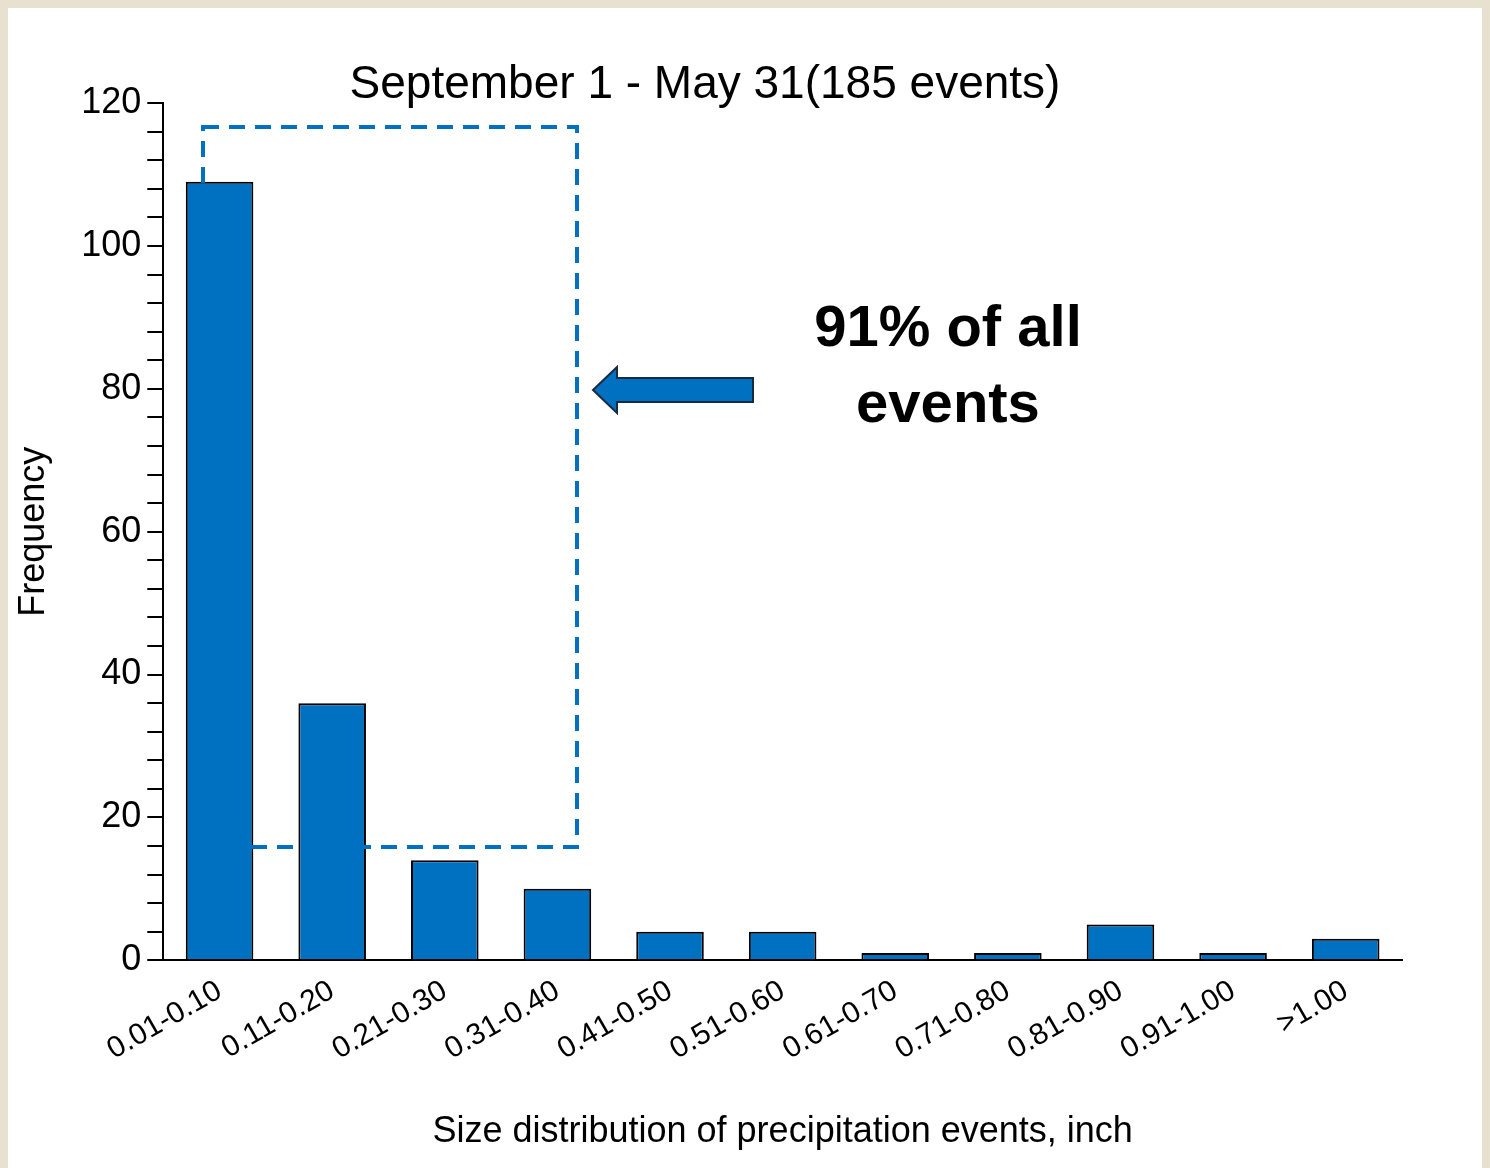 The width and height of the screenshot is (1490, 1168). Describe the element at coordinates (782, 1130) in the screenshot. I see `x-axis-title: Size distribution of precipitation events, inch` at that location.